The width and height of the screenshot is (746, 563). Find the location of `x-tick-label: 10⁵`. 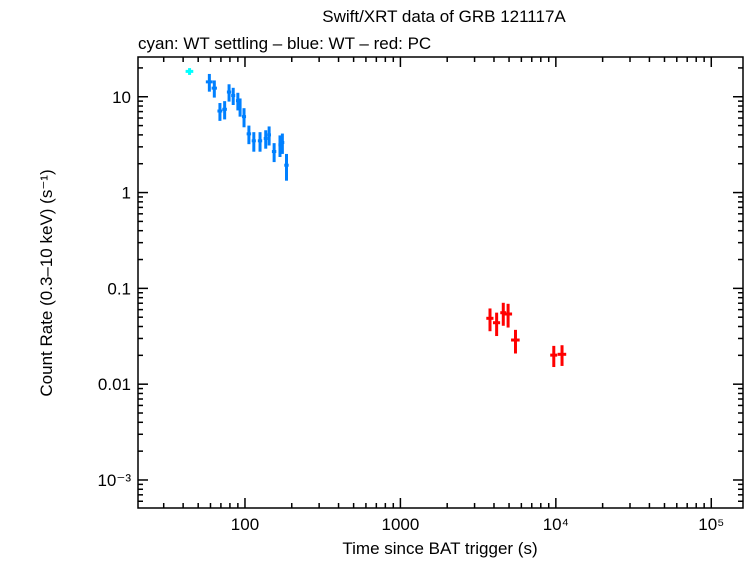

x-tick-label: 10⁵ is located at coordinates (711, 524).